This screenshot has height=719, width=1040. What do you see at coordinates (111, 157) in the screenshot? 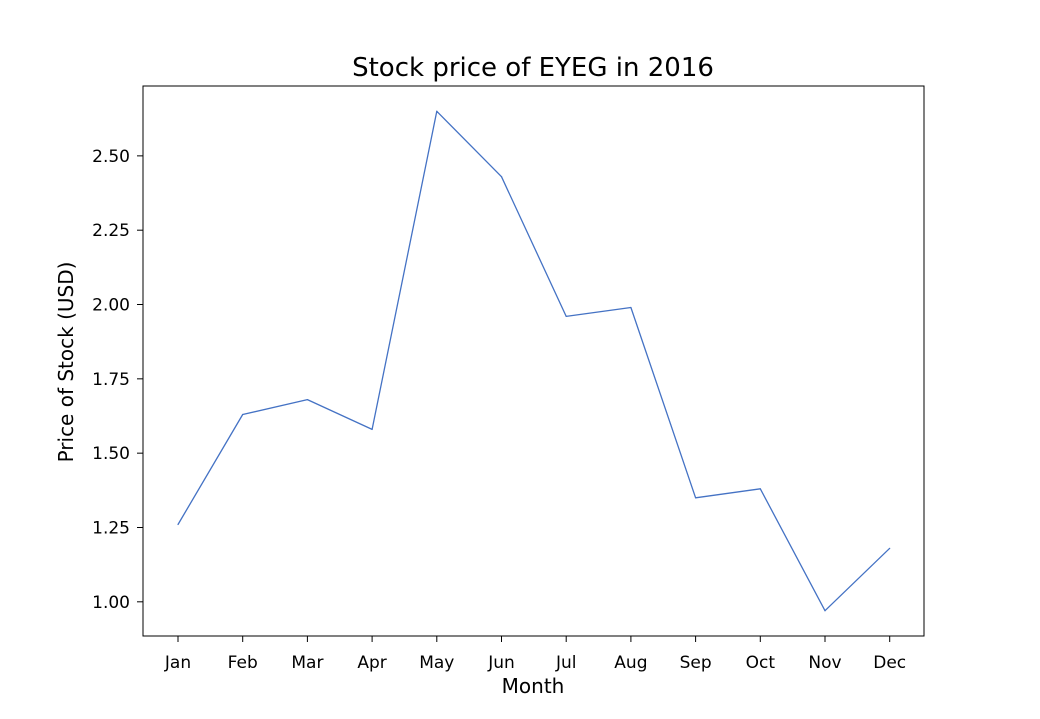
I see `y-tick-label: 2.50` at bounding box center [111, 157].